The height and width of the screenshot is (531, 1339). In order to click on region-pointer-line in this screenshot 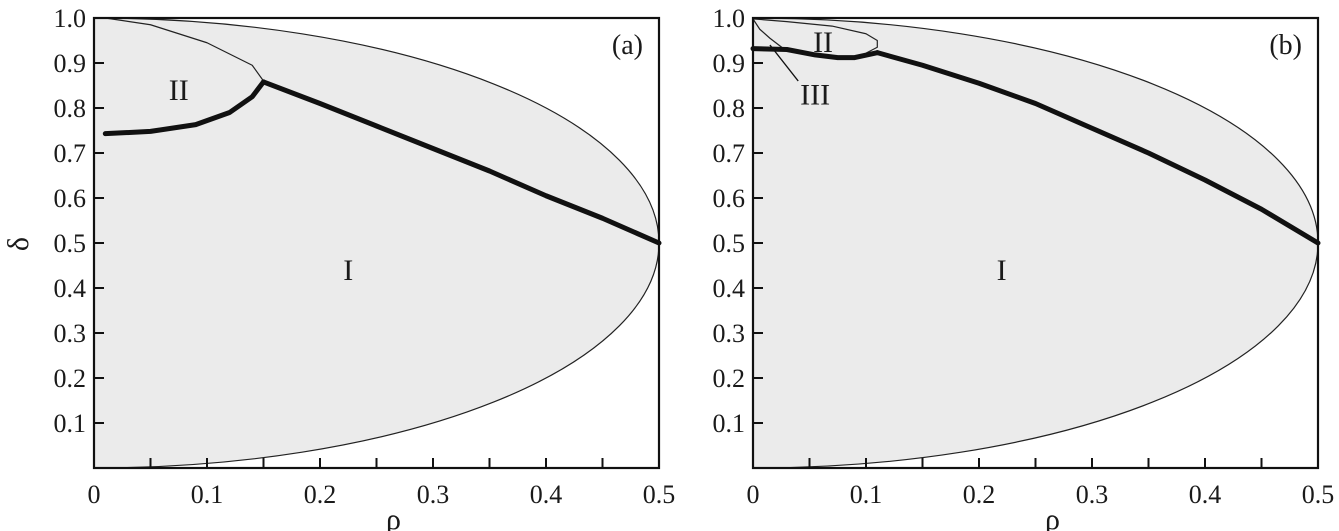, I will do `click(784, 63)`.